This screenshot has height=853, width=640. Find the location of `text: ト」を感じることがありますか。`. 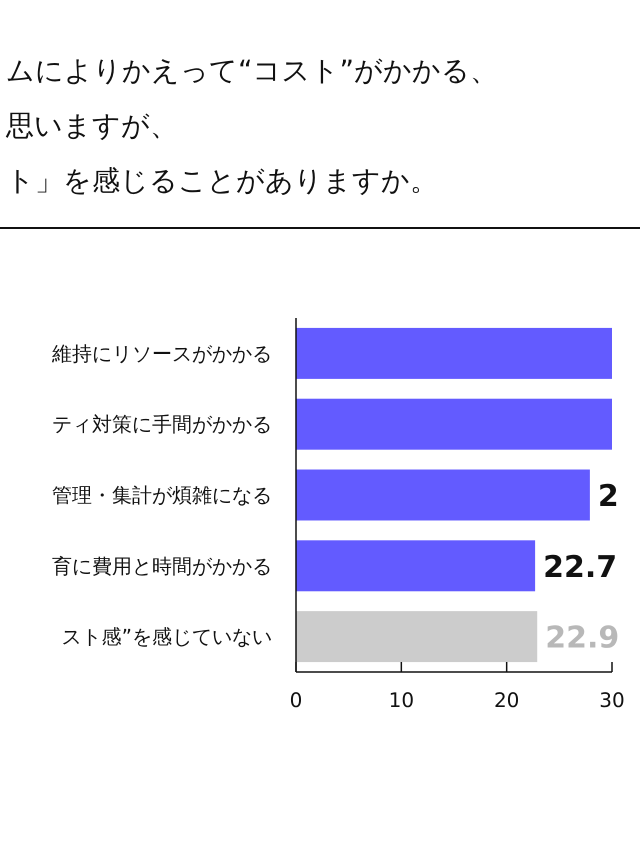

text: ト」を感じることがありますか。 is located at coordinates (222, 180).